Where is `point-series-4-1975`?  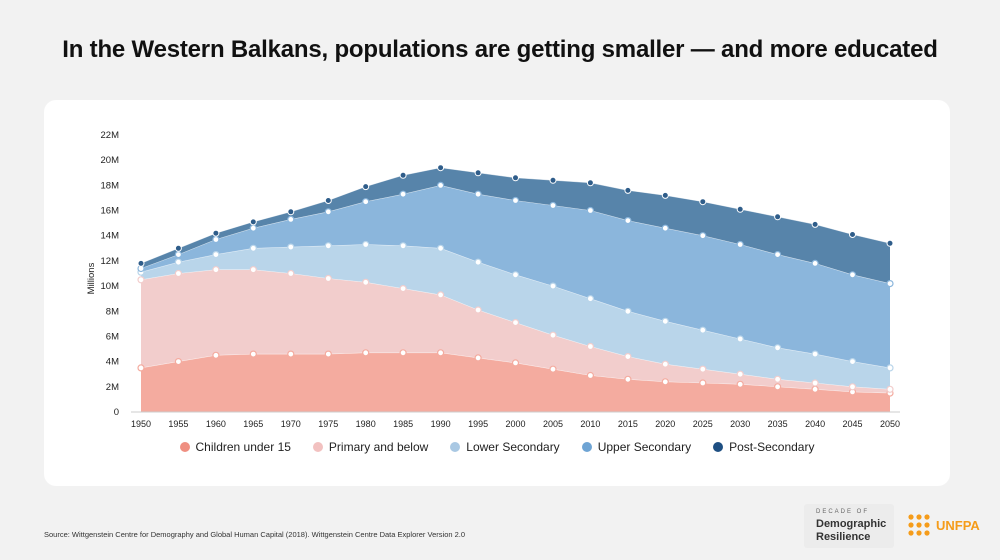
point-series-4-1975 is located at coordinates (328, 212).